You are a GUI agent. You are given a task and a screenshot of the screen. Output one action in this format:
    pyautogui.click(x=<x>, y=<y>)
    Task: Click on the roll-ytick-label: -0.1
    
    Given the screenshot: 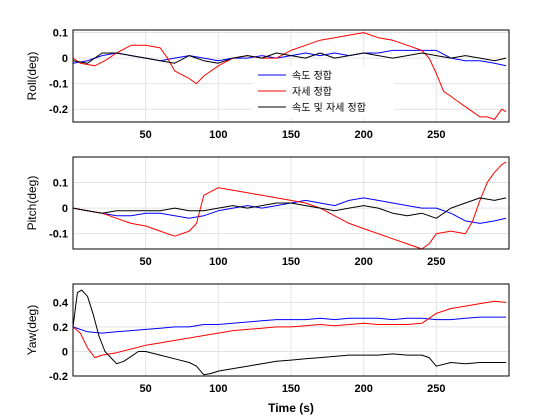 What is the action you would take?
    pyautogui.click(x=58, y=85)
    